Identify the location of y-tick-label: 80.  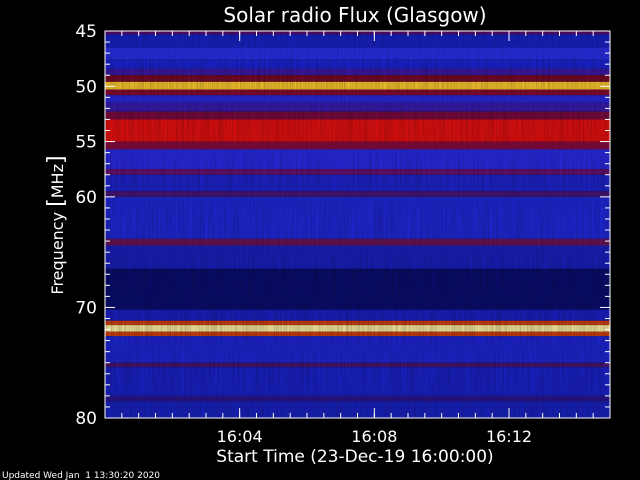
(86, 419).